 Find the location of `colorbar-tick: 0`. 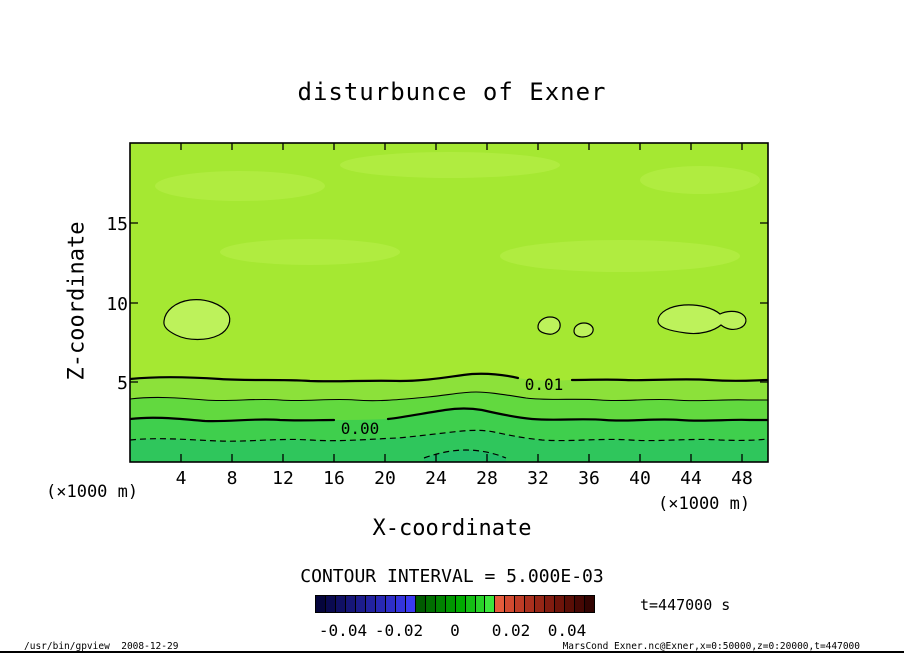

colorbar-tick: 0 is located at coordinates (455, 630).